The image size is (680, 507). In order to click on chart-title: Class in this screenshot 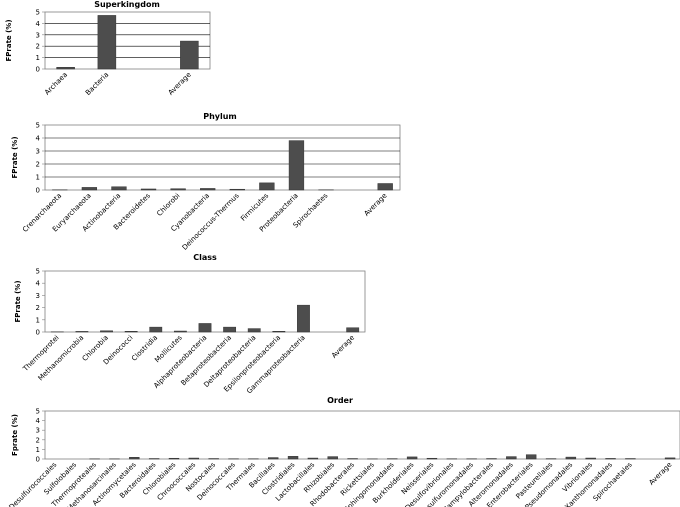, I will do `click(205, 257)`.